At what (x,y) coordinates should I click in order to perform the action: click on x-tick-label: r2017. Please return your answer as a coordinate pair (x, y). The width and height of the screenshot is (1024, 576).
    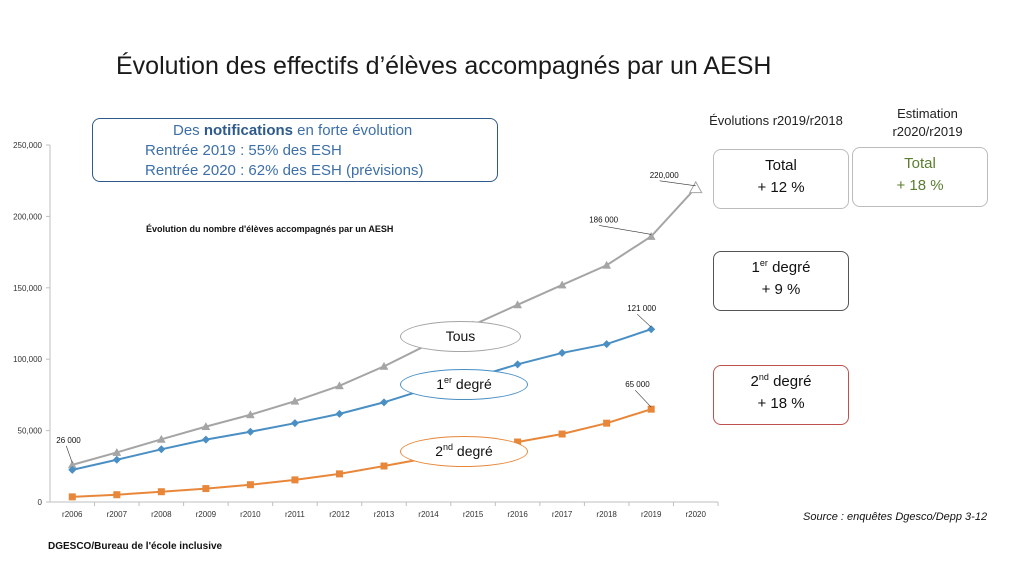
    Looking at the image, I should click on (562, 514).